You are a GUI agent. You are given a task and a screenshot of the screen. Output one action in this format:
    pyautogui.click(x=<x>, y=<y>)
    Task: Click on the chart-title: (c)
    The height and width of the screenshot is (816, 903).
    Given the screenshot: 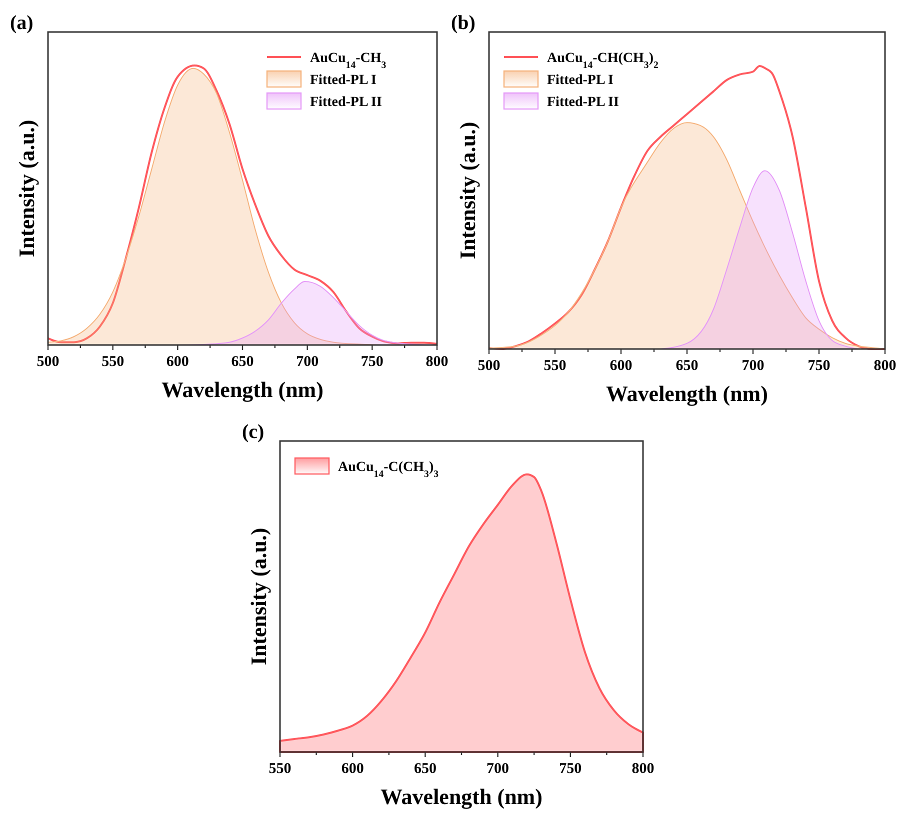 What is the action you would take?
    pyautogui.click(x=253, y=432)
    